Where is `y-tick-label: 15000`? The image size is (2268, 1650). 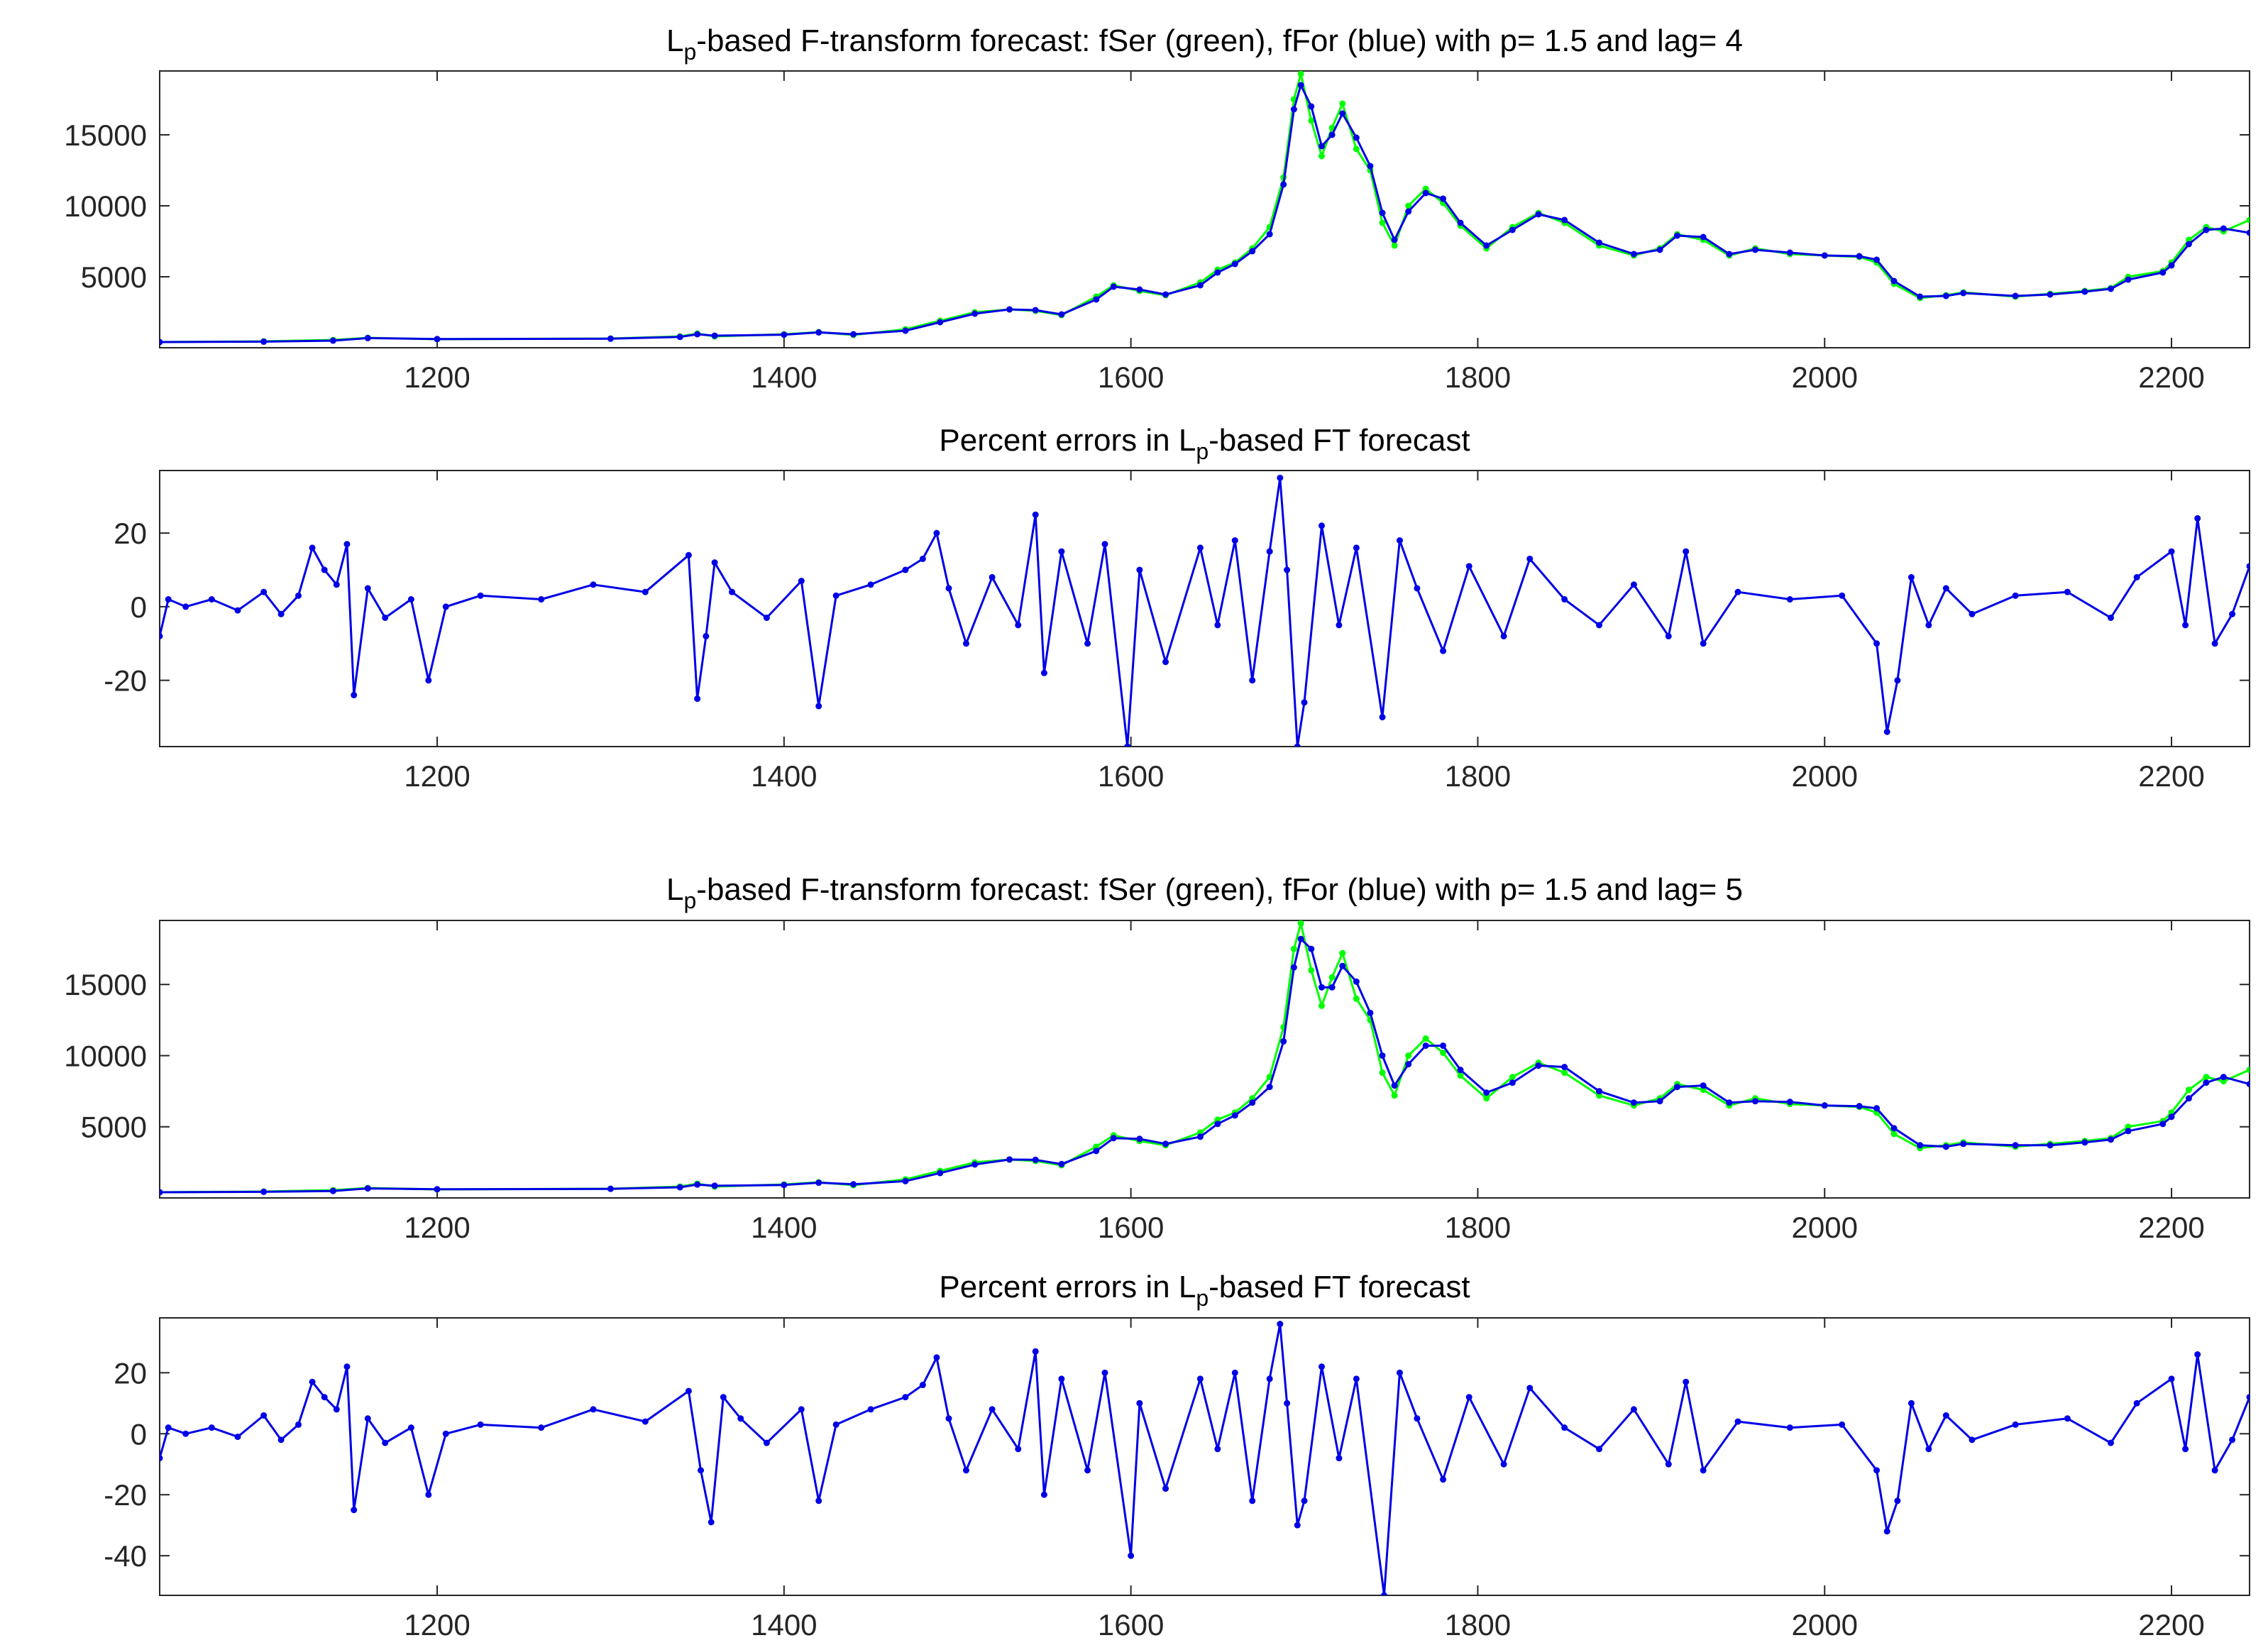
y-tick-label: 15000 is located at coordinates (105, 135).